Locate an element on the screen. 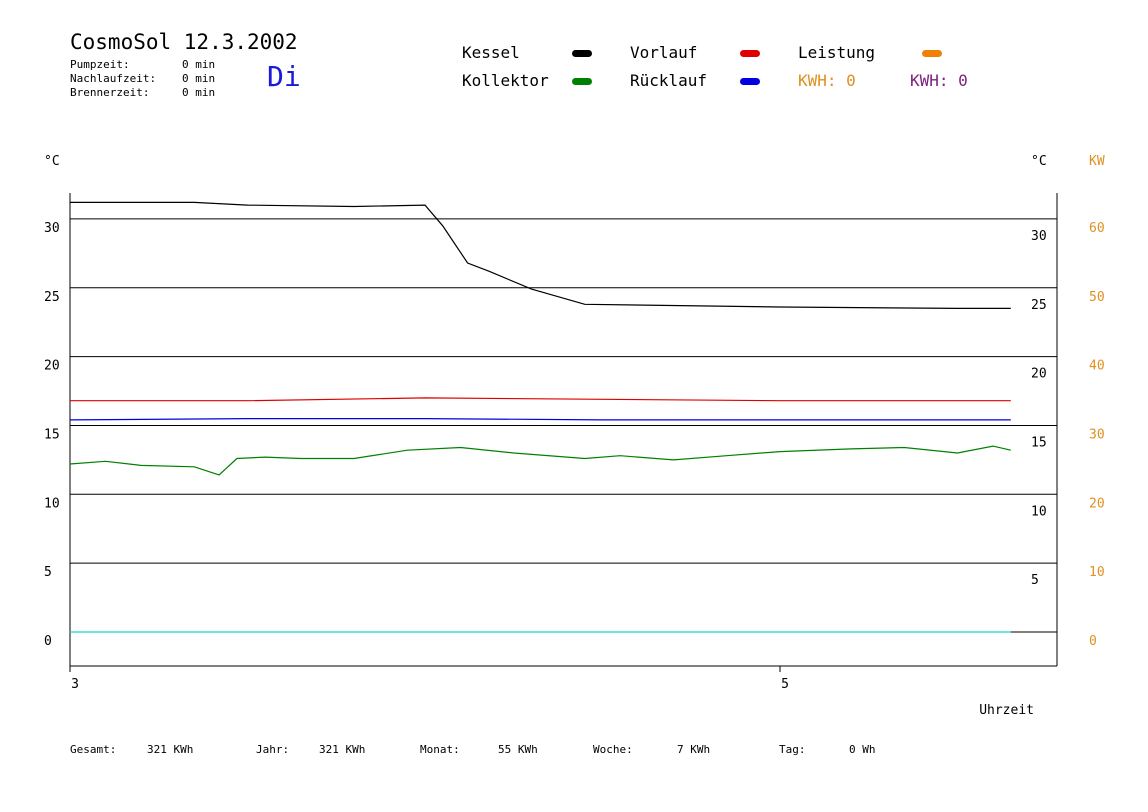 The height and width of the screenshot is (812, 1148). y-tick-label-left: 30 is located at coordinates (52, 228).